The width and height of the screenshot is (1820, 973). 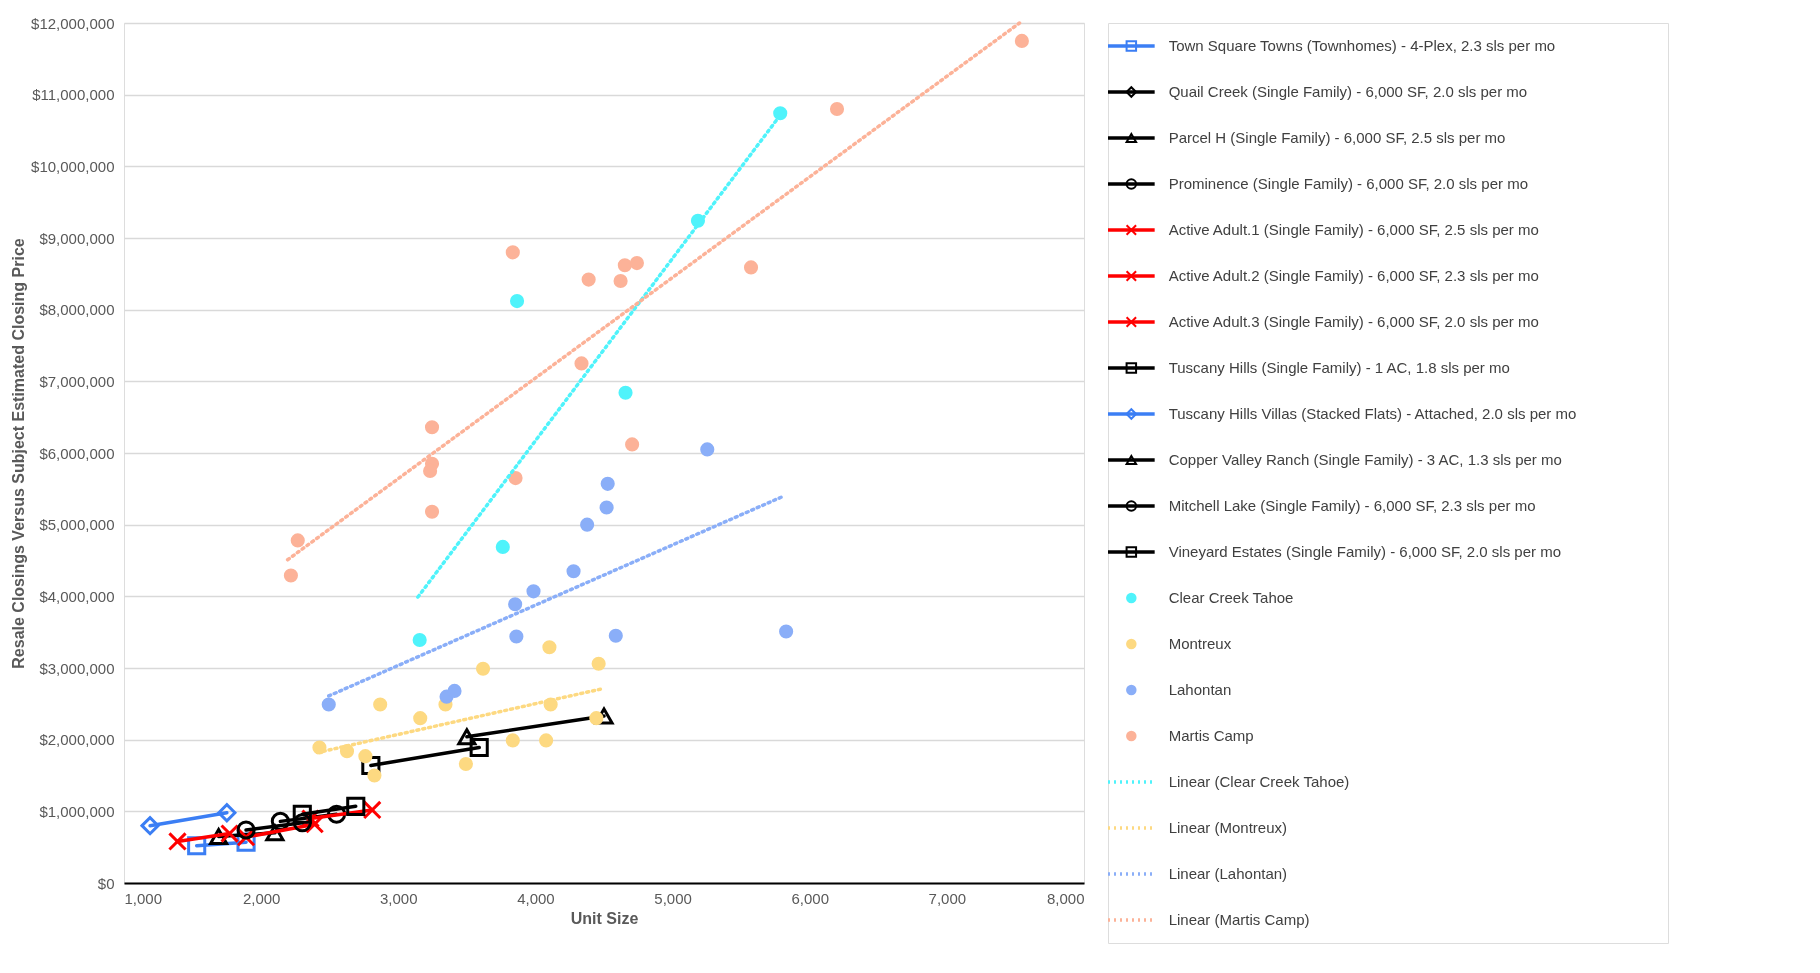 What do you see at coordinates (73, 23) in the screenshot?
I see `y-tick-label: $12,000,000` at bounding box center [73, 23].